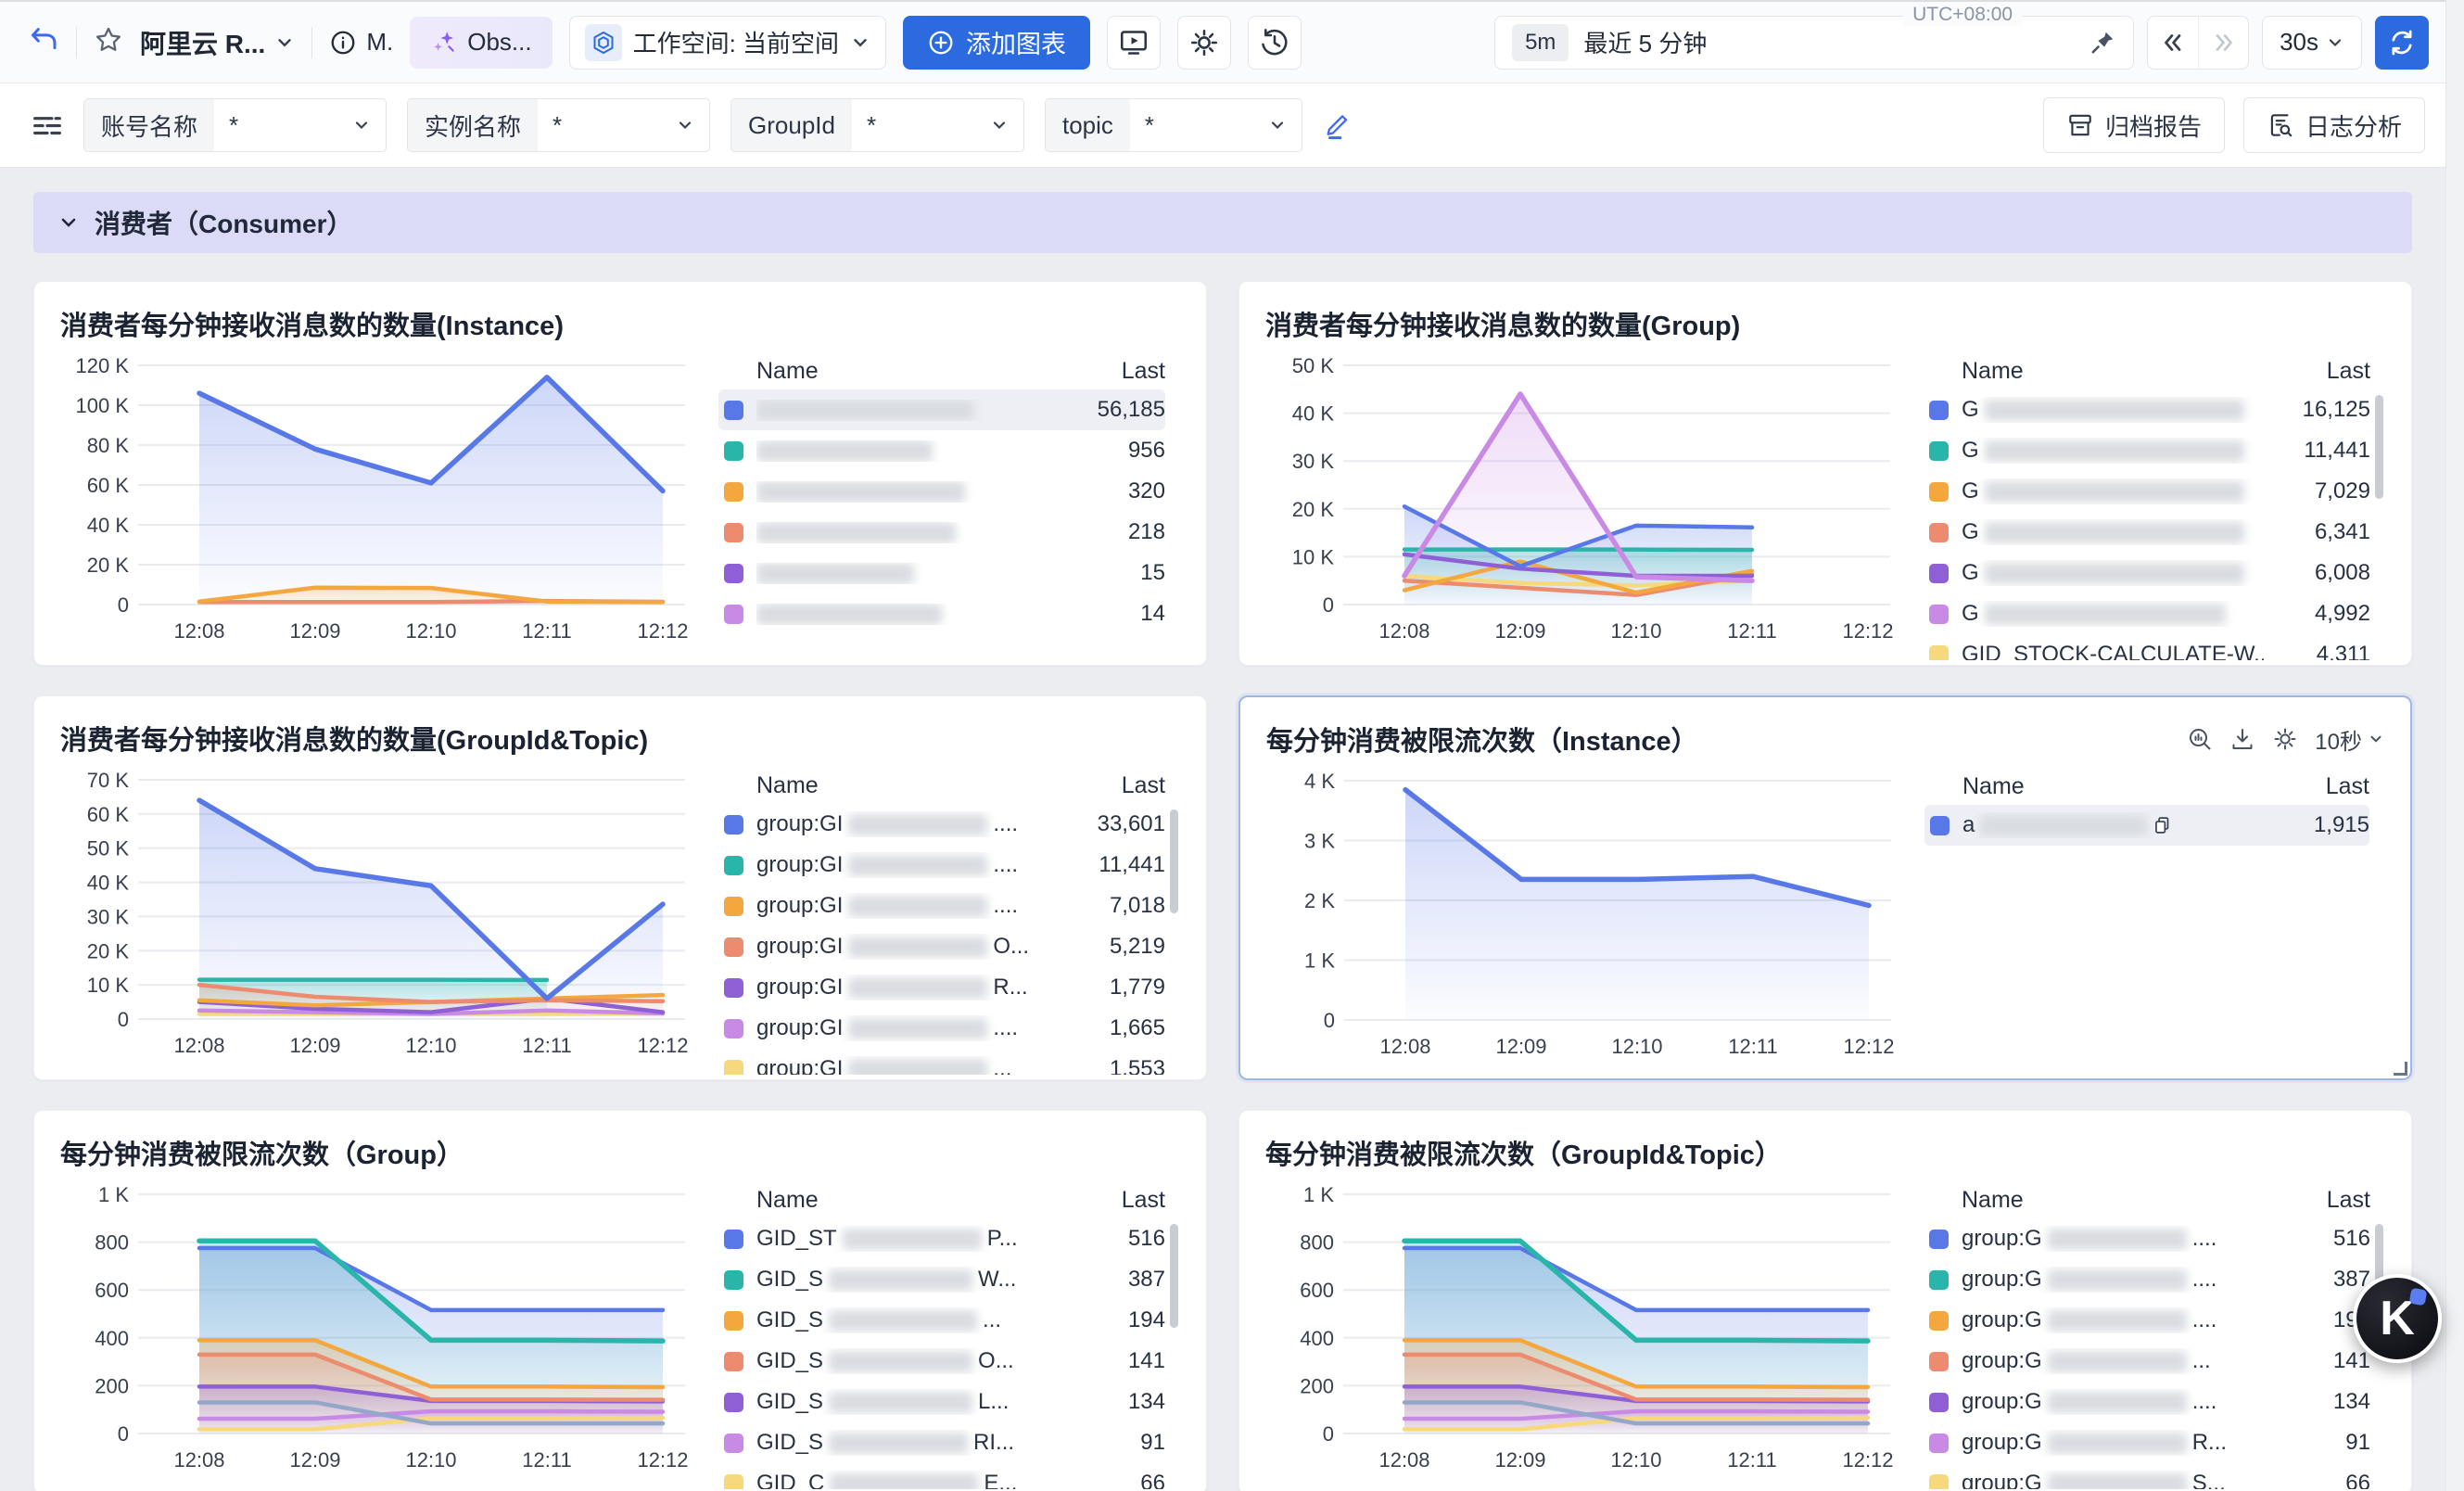  I want to click on refresh-interval-label: 30s, so click(2299, 42).